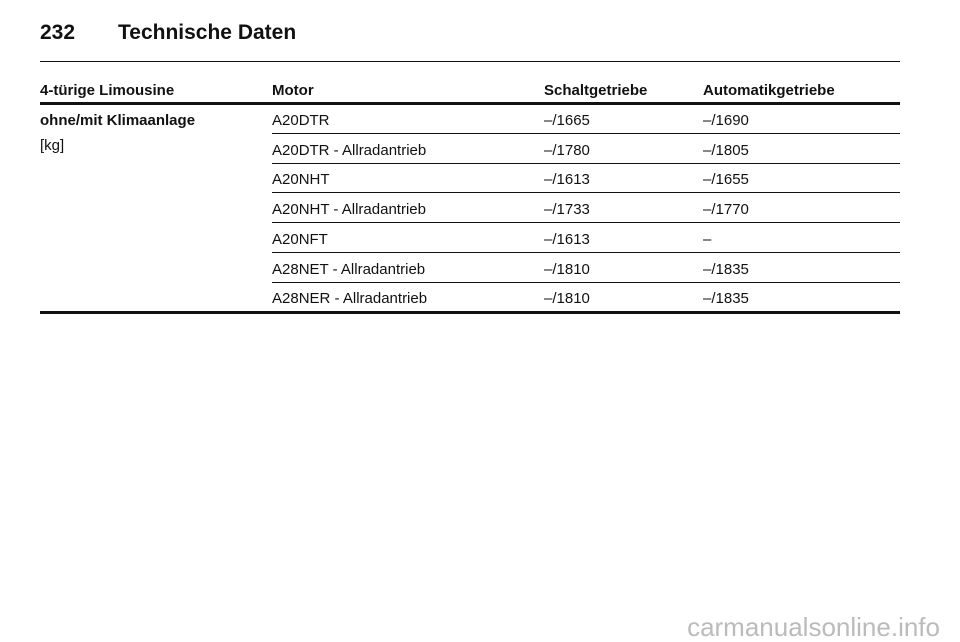  I want to click on table-cell: A28NET - Allradantrieb, so click(349, 269).